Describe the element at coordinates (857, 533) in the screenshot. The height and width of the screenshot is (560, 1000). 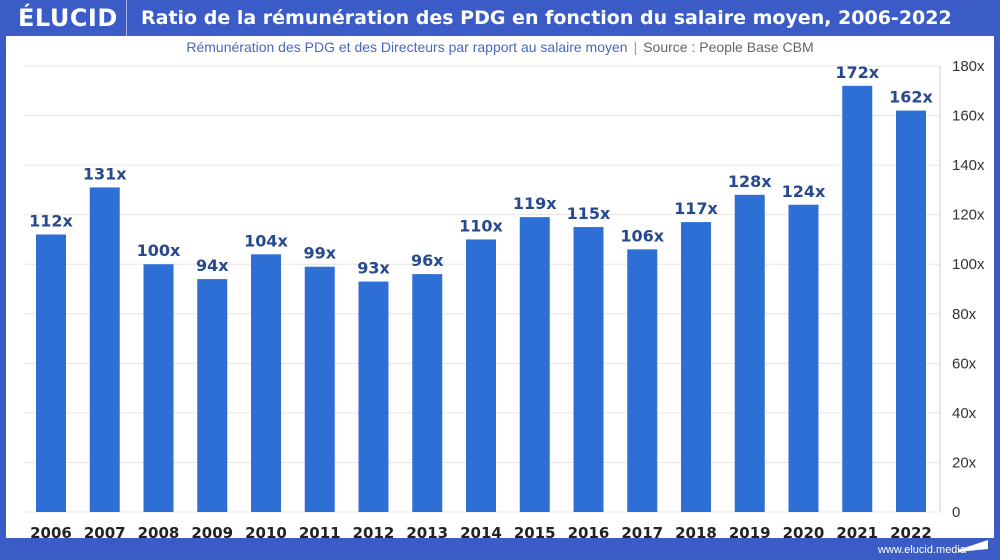
I see `x-tick-label: 2021` at that location.